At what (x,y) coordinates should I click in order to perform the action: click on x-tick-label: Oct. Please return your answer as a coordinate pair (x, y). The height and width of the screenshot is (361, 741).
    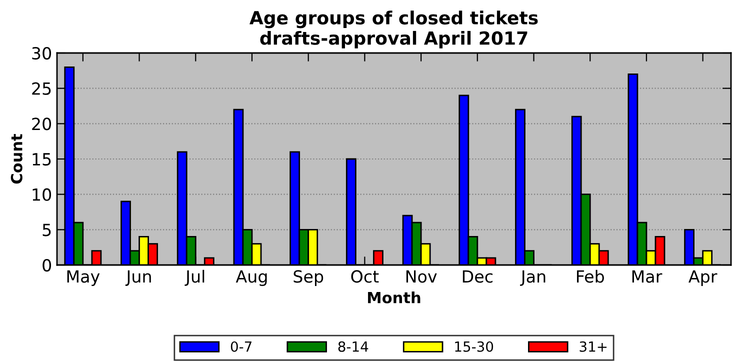
    Looking at the image, I should click on (365, 276).